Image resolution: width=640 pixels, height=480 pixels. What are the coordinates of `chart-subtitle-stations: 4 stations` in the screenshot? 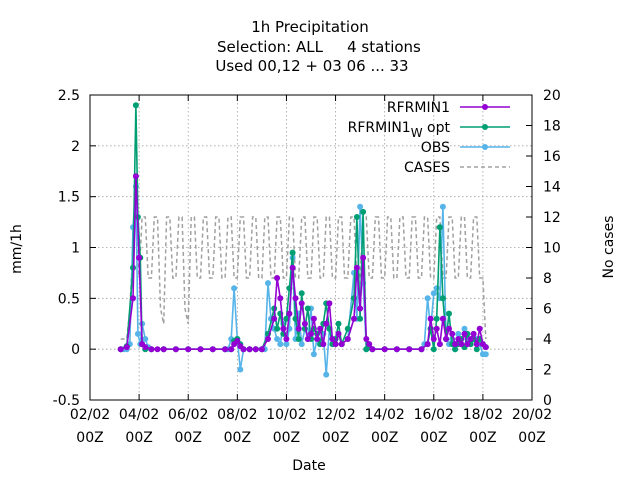 It's located at (384, 47).